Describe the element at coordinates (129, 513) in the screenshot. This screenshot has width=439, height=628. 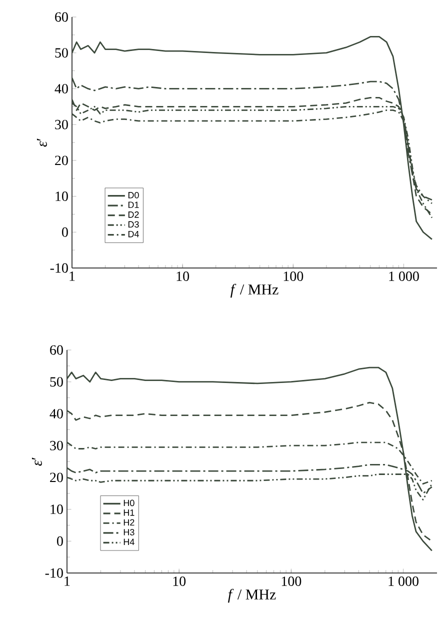
I see `legend-label: H1` at that location.